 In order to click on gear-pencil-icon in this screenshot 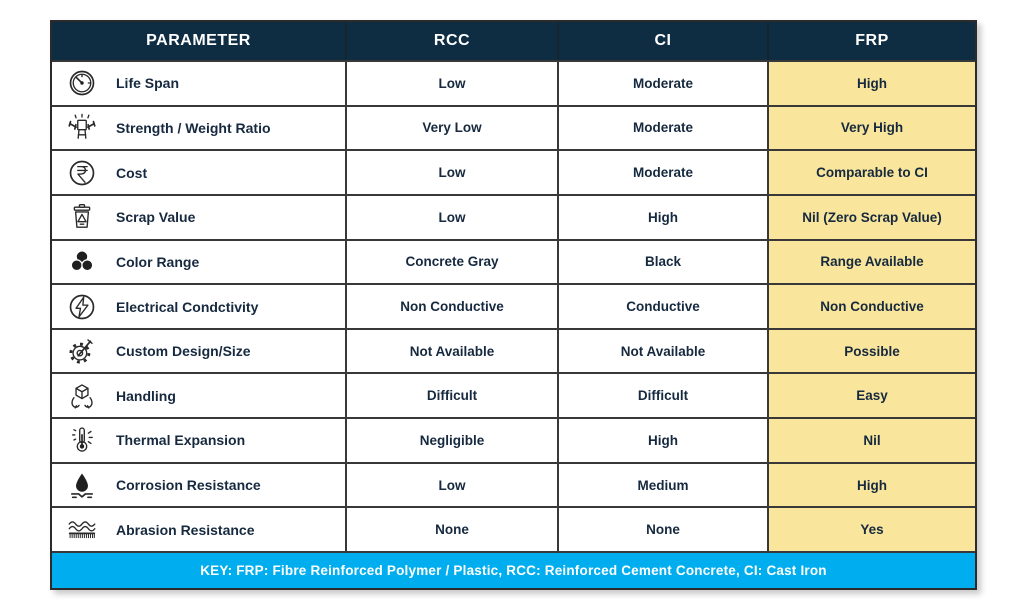, I will do `click(82, 351)`.